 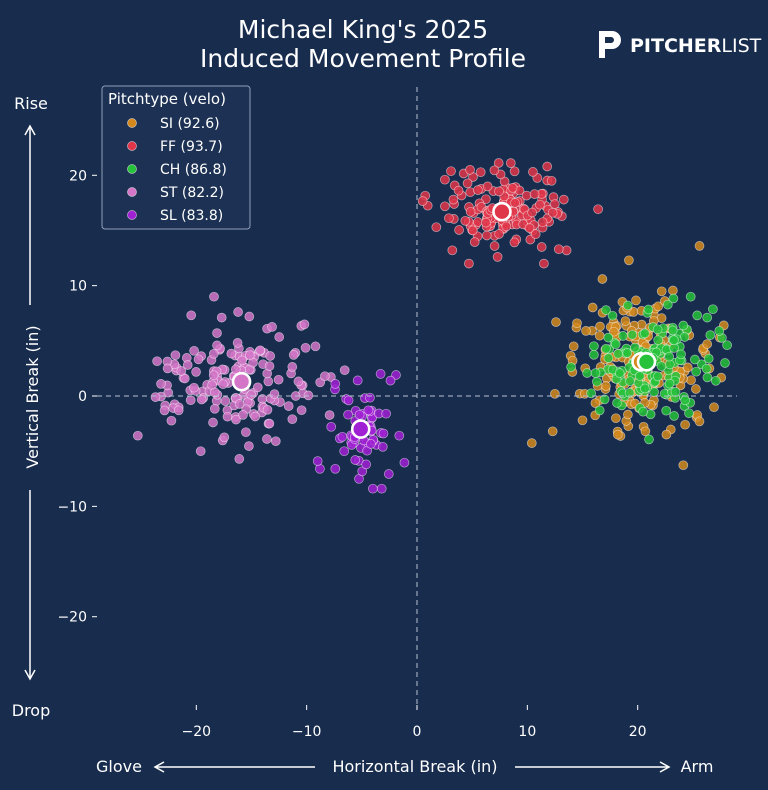 What do you see at coordinates (697, 766) in the screenshot?
I see `x-right-label: Arm` at bounding box center [697, 766].